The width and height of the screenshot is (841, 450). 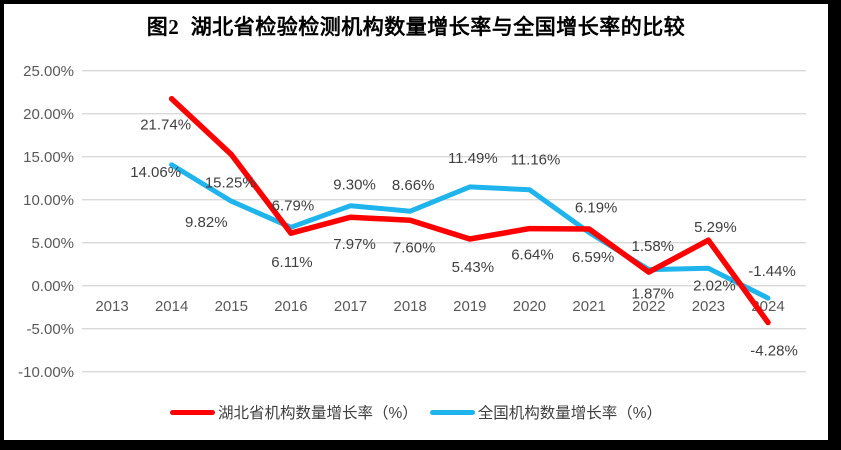 I want to click on x-tick-label-2022: 2022, so click(x=648, y=306).